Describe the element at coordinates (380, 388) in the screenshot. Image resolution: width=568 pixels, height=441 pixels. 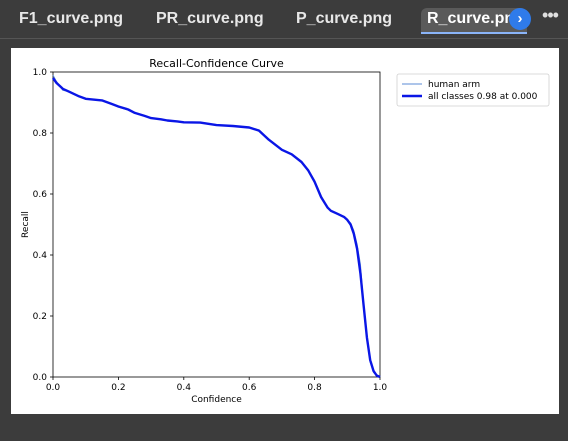
I see `x-tick-label: 1.0` at that location.